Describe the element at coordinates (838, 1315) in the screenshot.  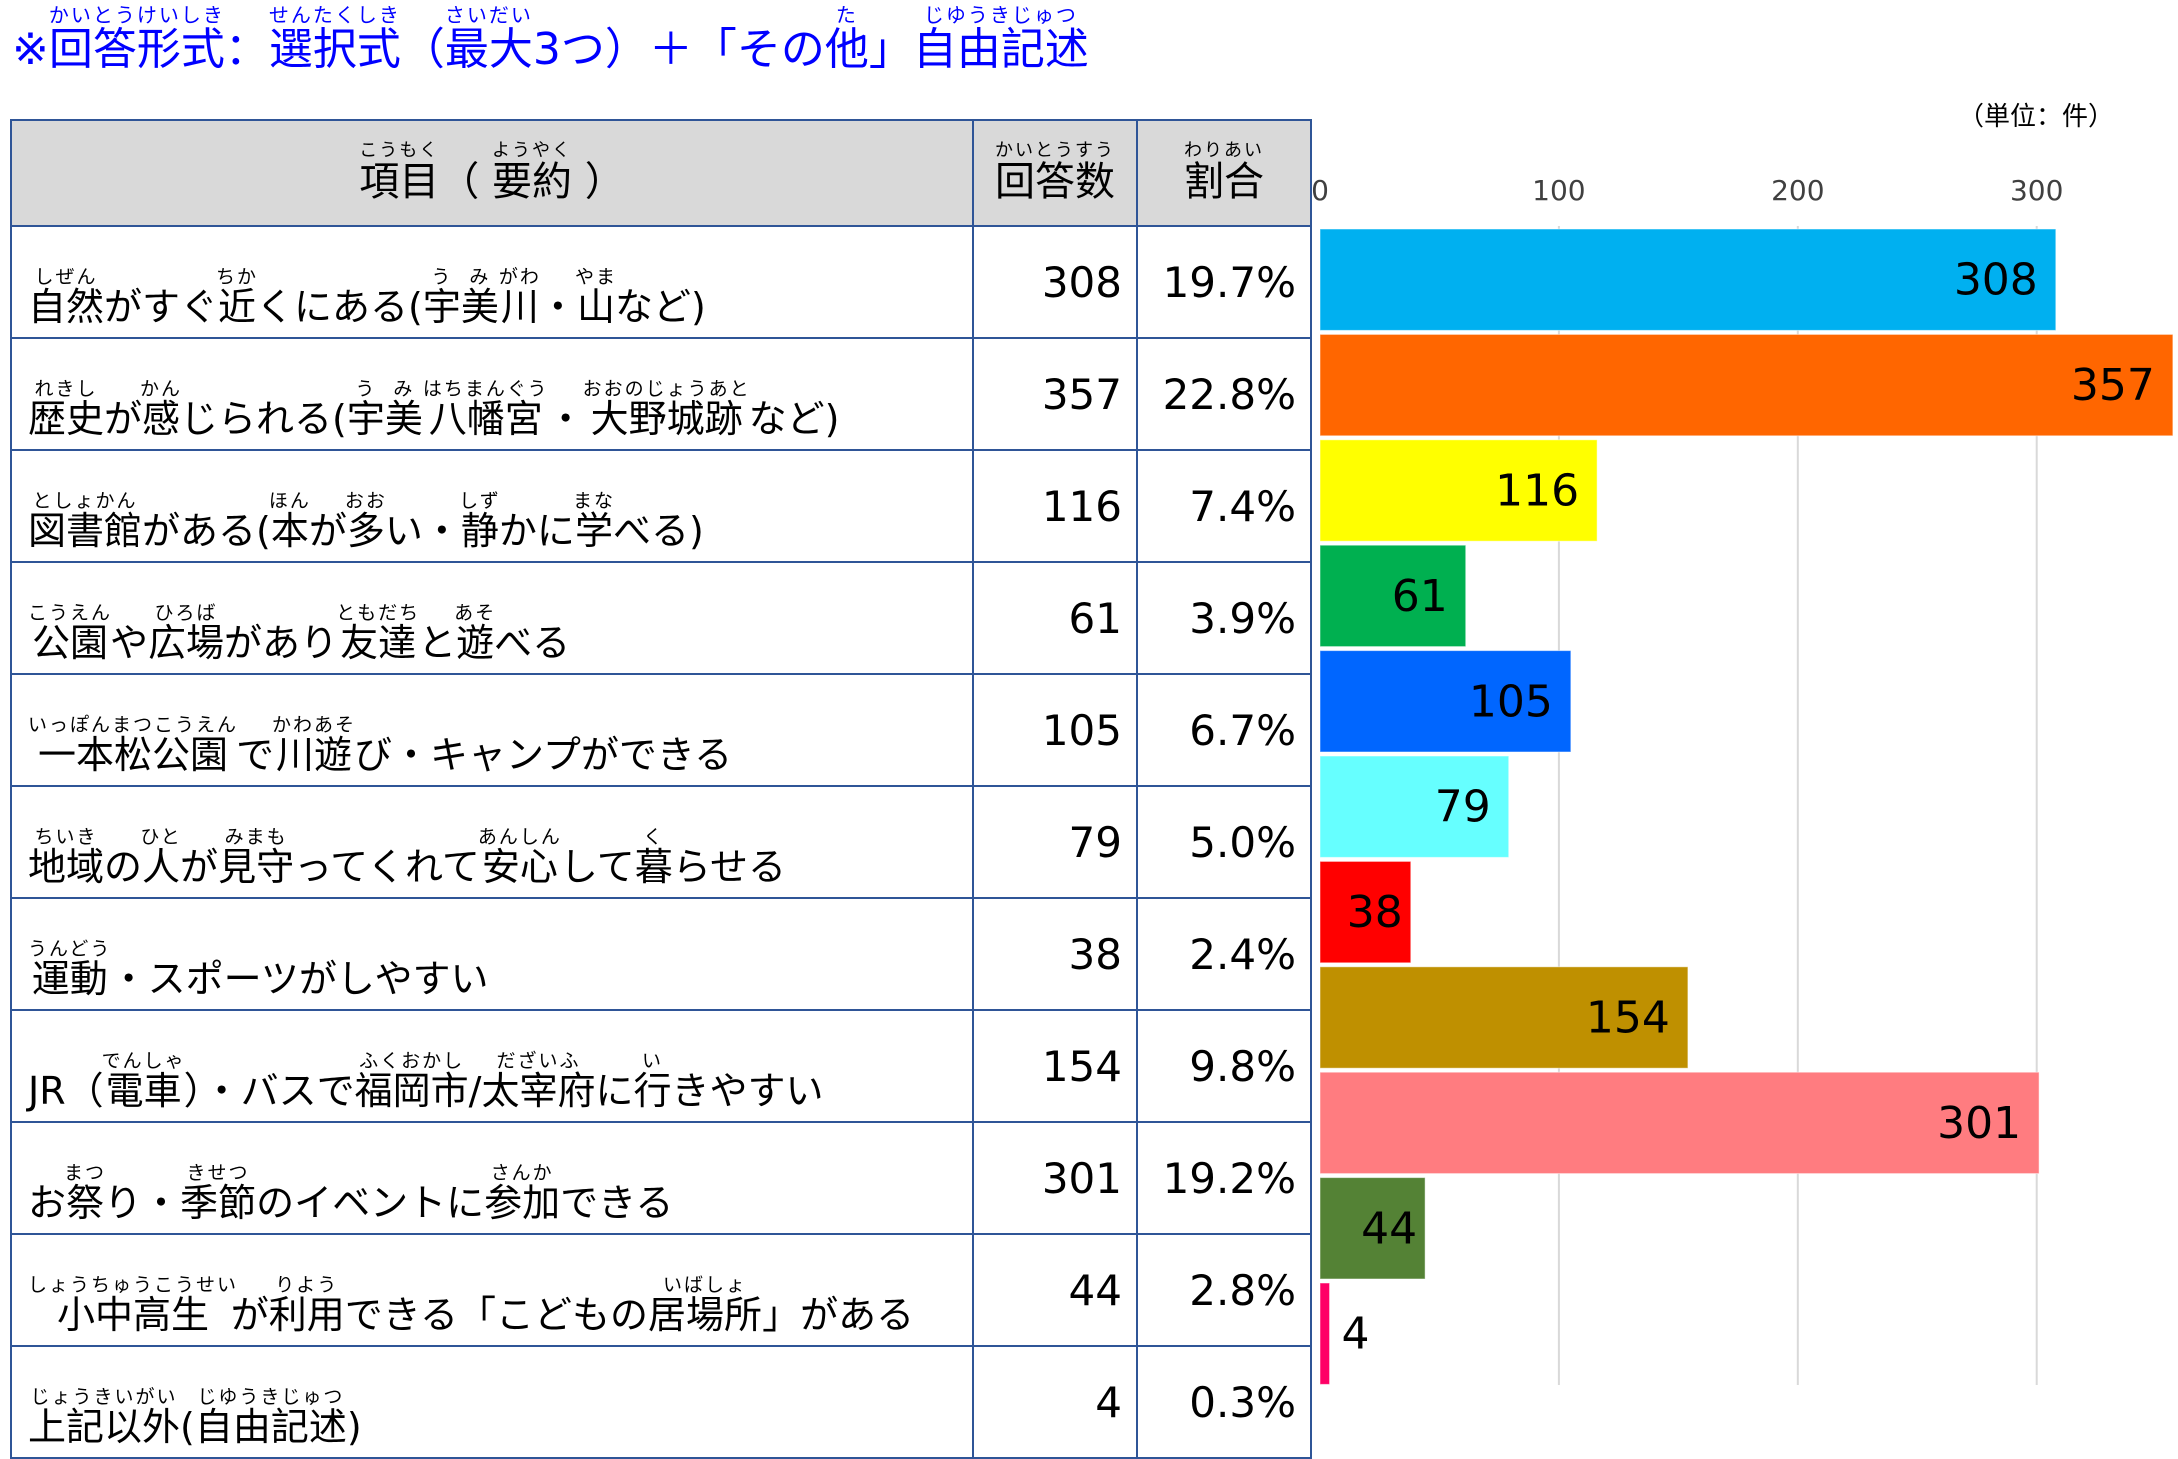
I see `text-segment: 」がある` at that location.